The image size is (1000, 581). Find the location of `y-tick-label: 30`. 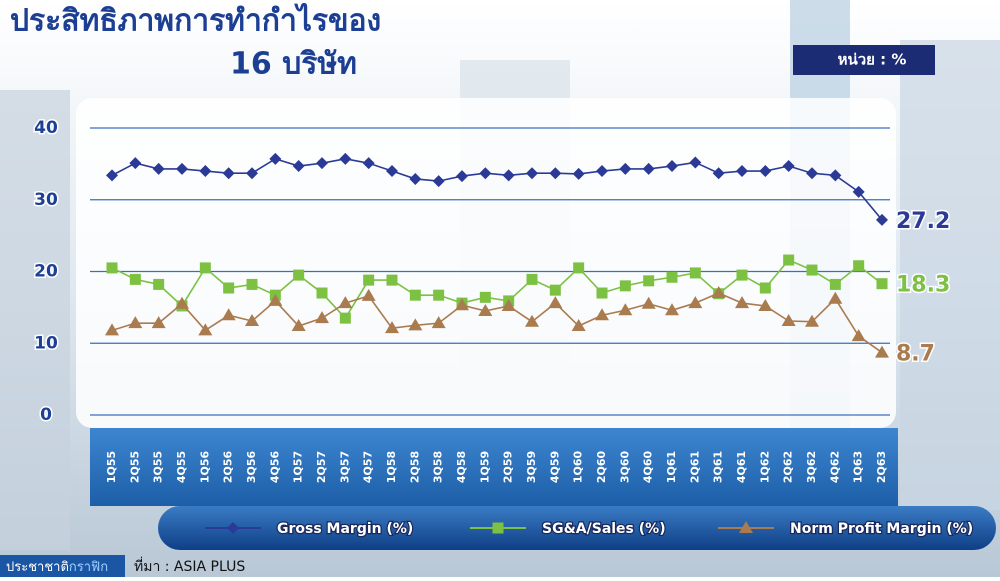

y-tick-label: 30 is located at coordinates (46, 200).